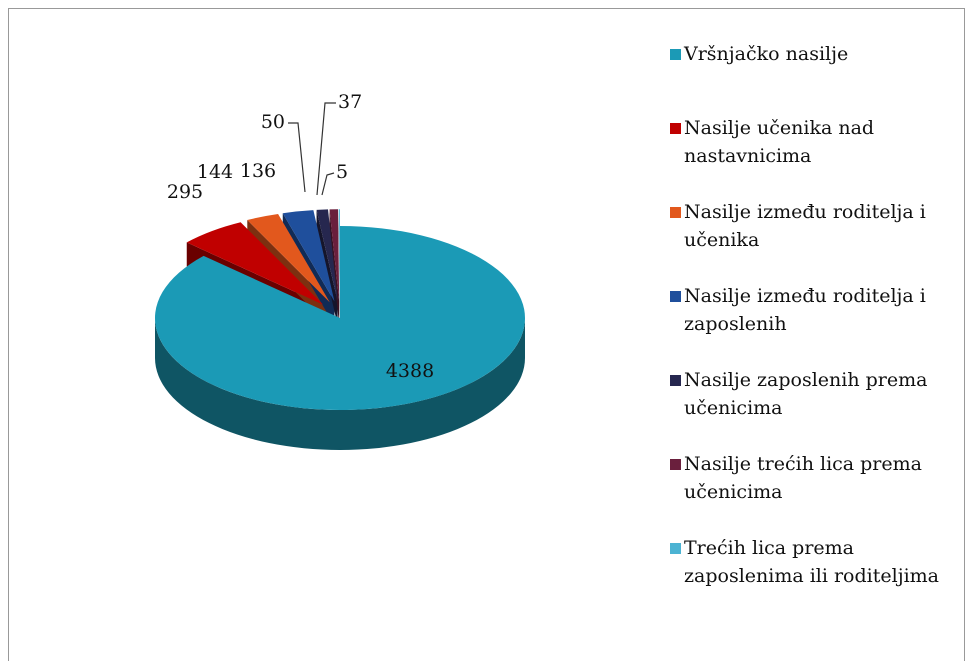 Image resolution: width=973 pixels, height=661 pixels. What do you see at coordinates (215, 172) in the screenshot?
I see `data-label: 144` at bounding box center [215, 172].